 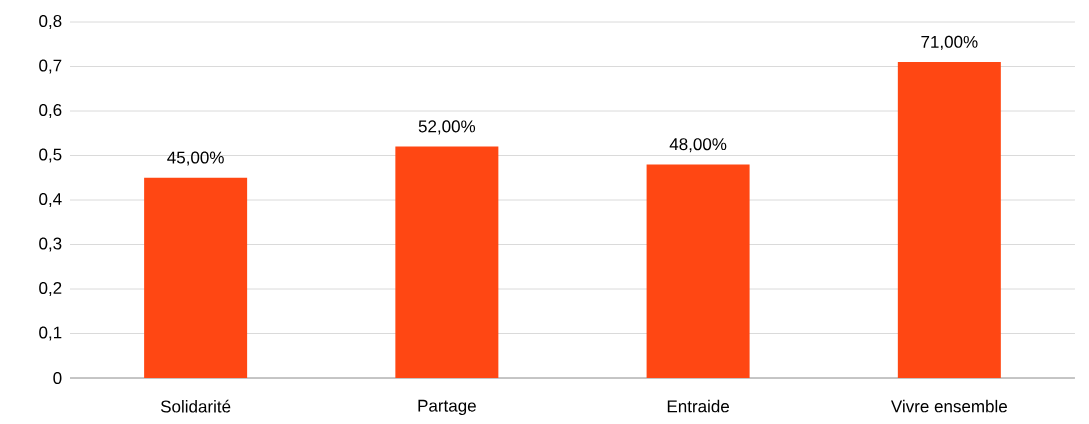 I want to click on y-tick-label: 0,2, so click(x=50, y=289).